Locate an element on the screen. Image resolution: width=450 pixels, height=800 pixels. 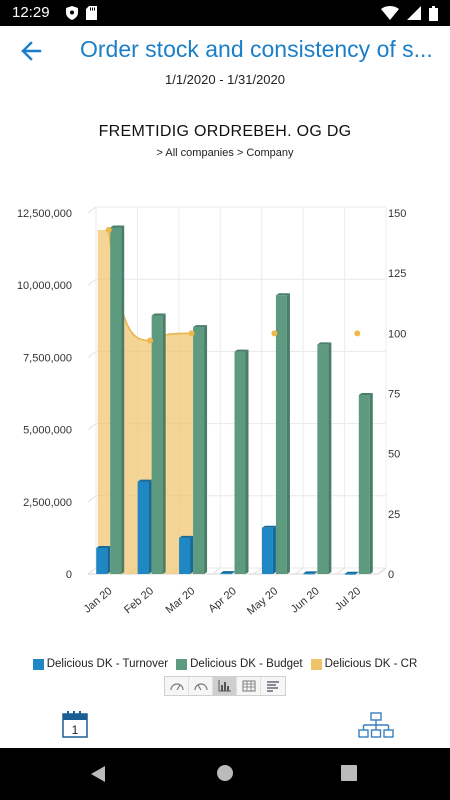
nav-home-icon is located at coordinates (225, 773).